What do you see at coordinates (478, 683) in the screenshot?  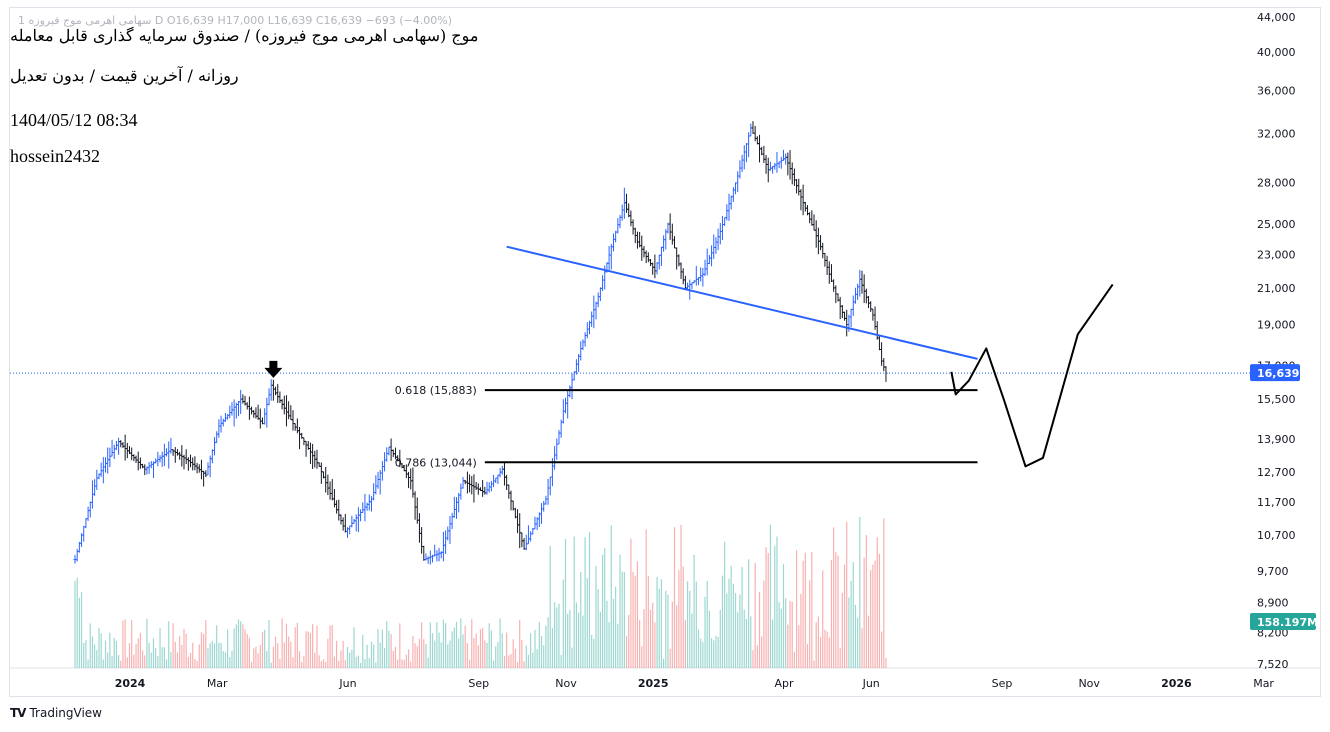 I see `time-axis-label: Sep` at bounding box center [478, 683].